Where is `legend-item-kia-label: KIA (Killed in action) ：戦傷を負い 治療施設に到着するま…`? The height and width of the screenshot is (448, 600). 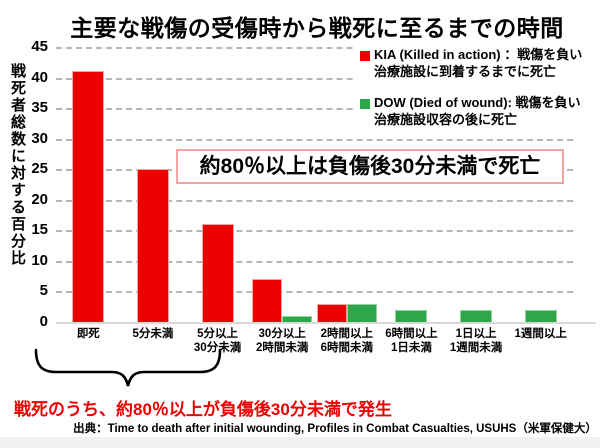
legend-item-kia-label: KIA (Killed in action) ：戦傷を負い 治療施設に到着するま… is located at coordinates (478, 63).